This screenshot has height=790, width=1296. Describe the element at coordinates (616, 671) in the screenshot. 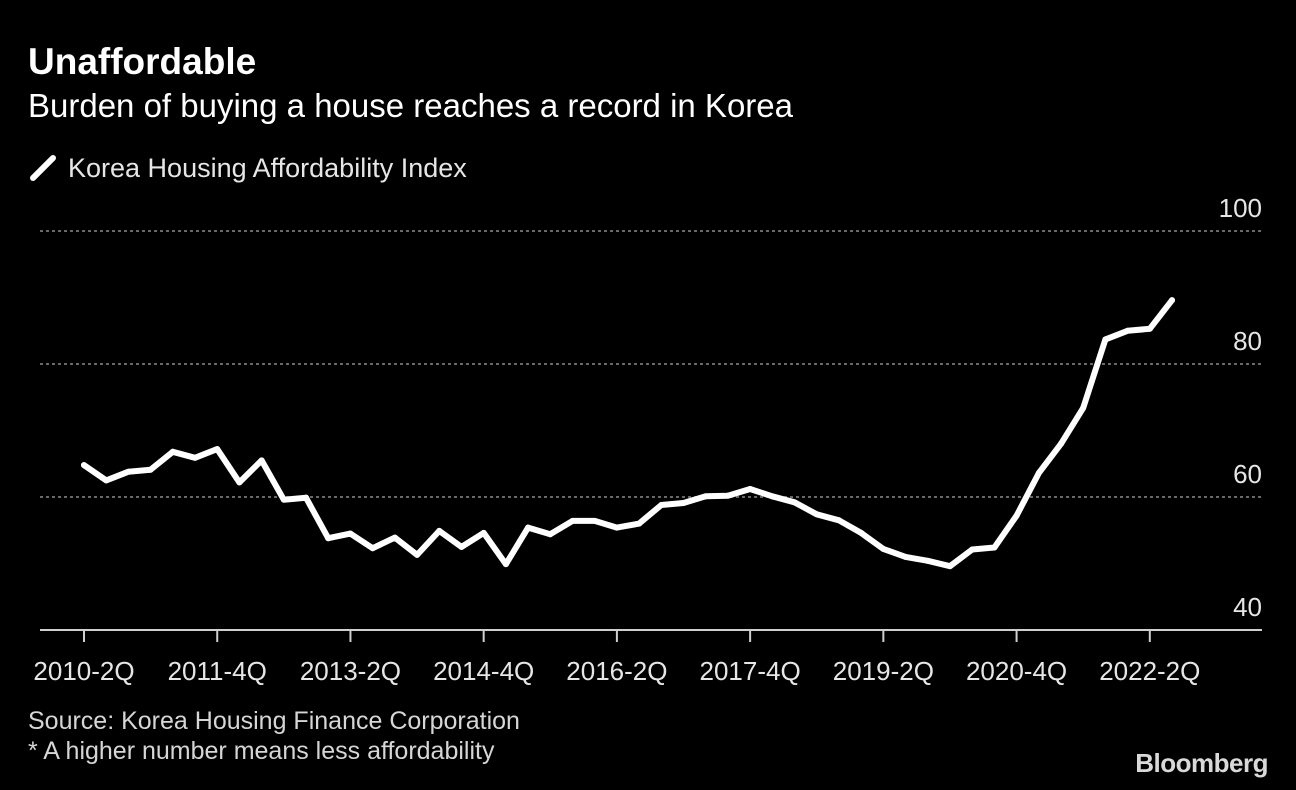

I see `x-tick-label-2016-2Q: 2016-2Q` at that location.